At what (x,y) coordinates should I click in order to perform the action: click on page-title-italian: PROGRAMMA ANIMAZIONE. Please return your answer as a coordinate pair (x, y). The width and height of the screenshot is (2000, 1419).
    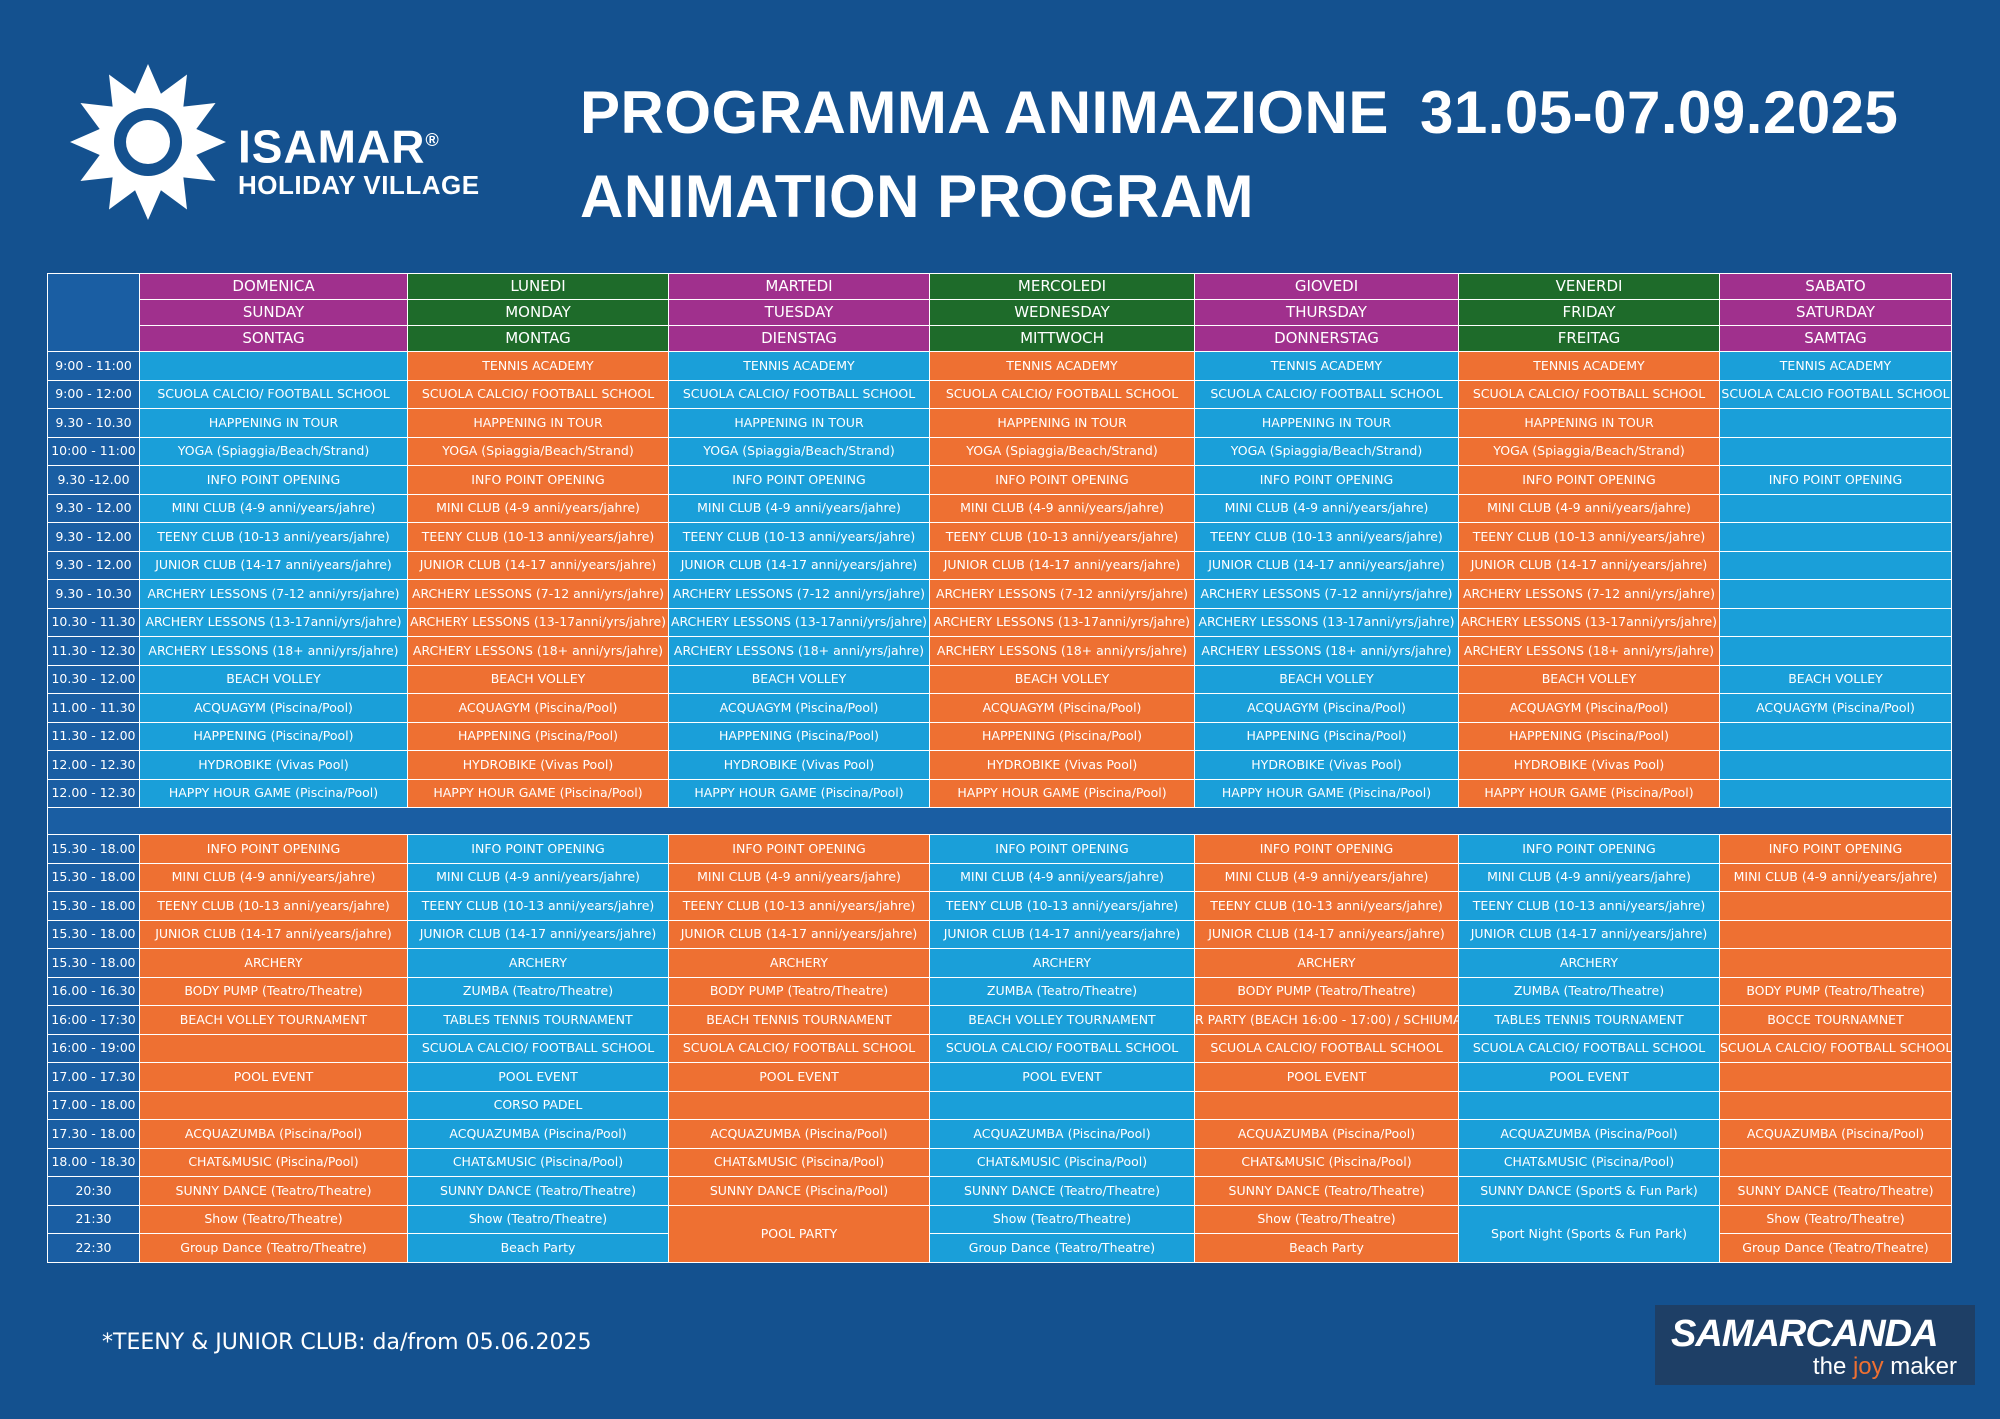
    Looking at the image, I should click on (984, 112).